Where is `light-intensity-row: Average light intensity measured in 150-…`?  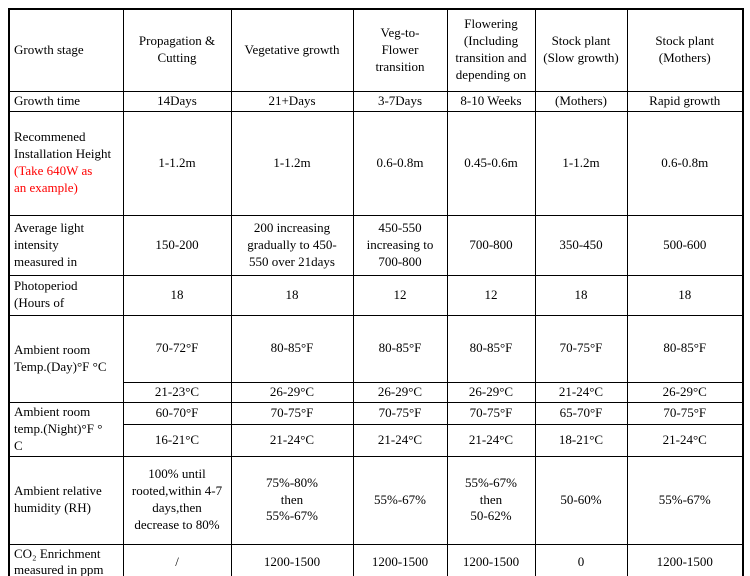
light-intensity-row: Average light intensity measured in 150-… is located at coordinates (376, 245).